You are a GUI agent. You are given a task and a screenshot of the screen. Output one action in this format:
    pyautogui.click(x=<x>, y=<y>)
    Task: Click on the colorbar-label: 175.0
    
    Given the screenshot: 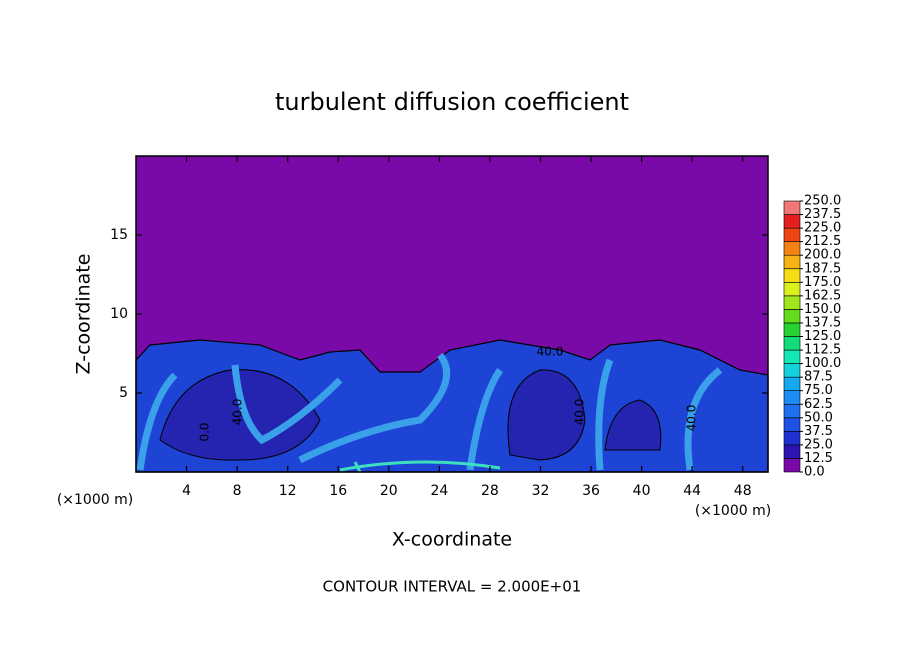 What is the action you would take?
    pyautogui.click(x=822, y=282)
    